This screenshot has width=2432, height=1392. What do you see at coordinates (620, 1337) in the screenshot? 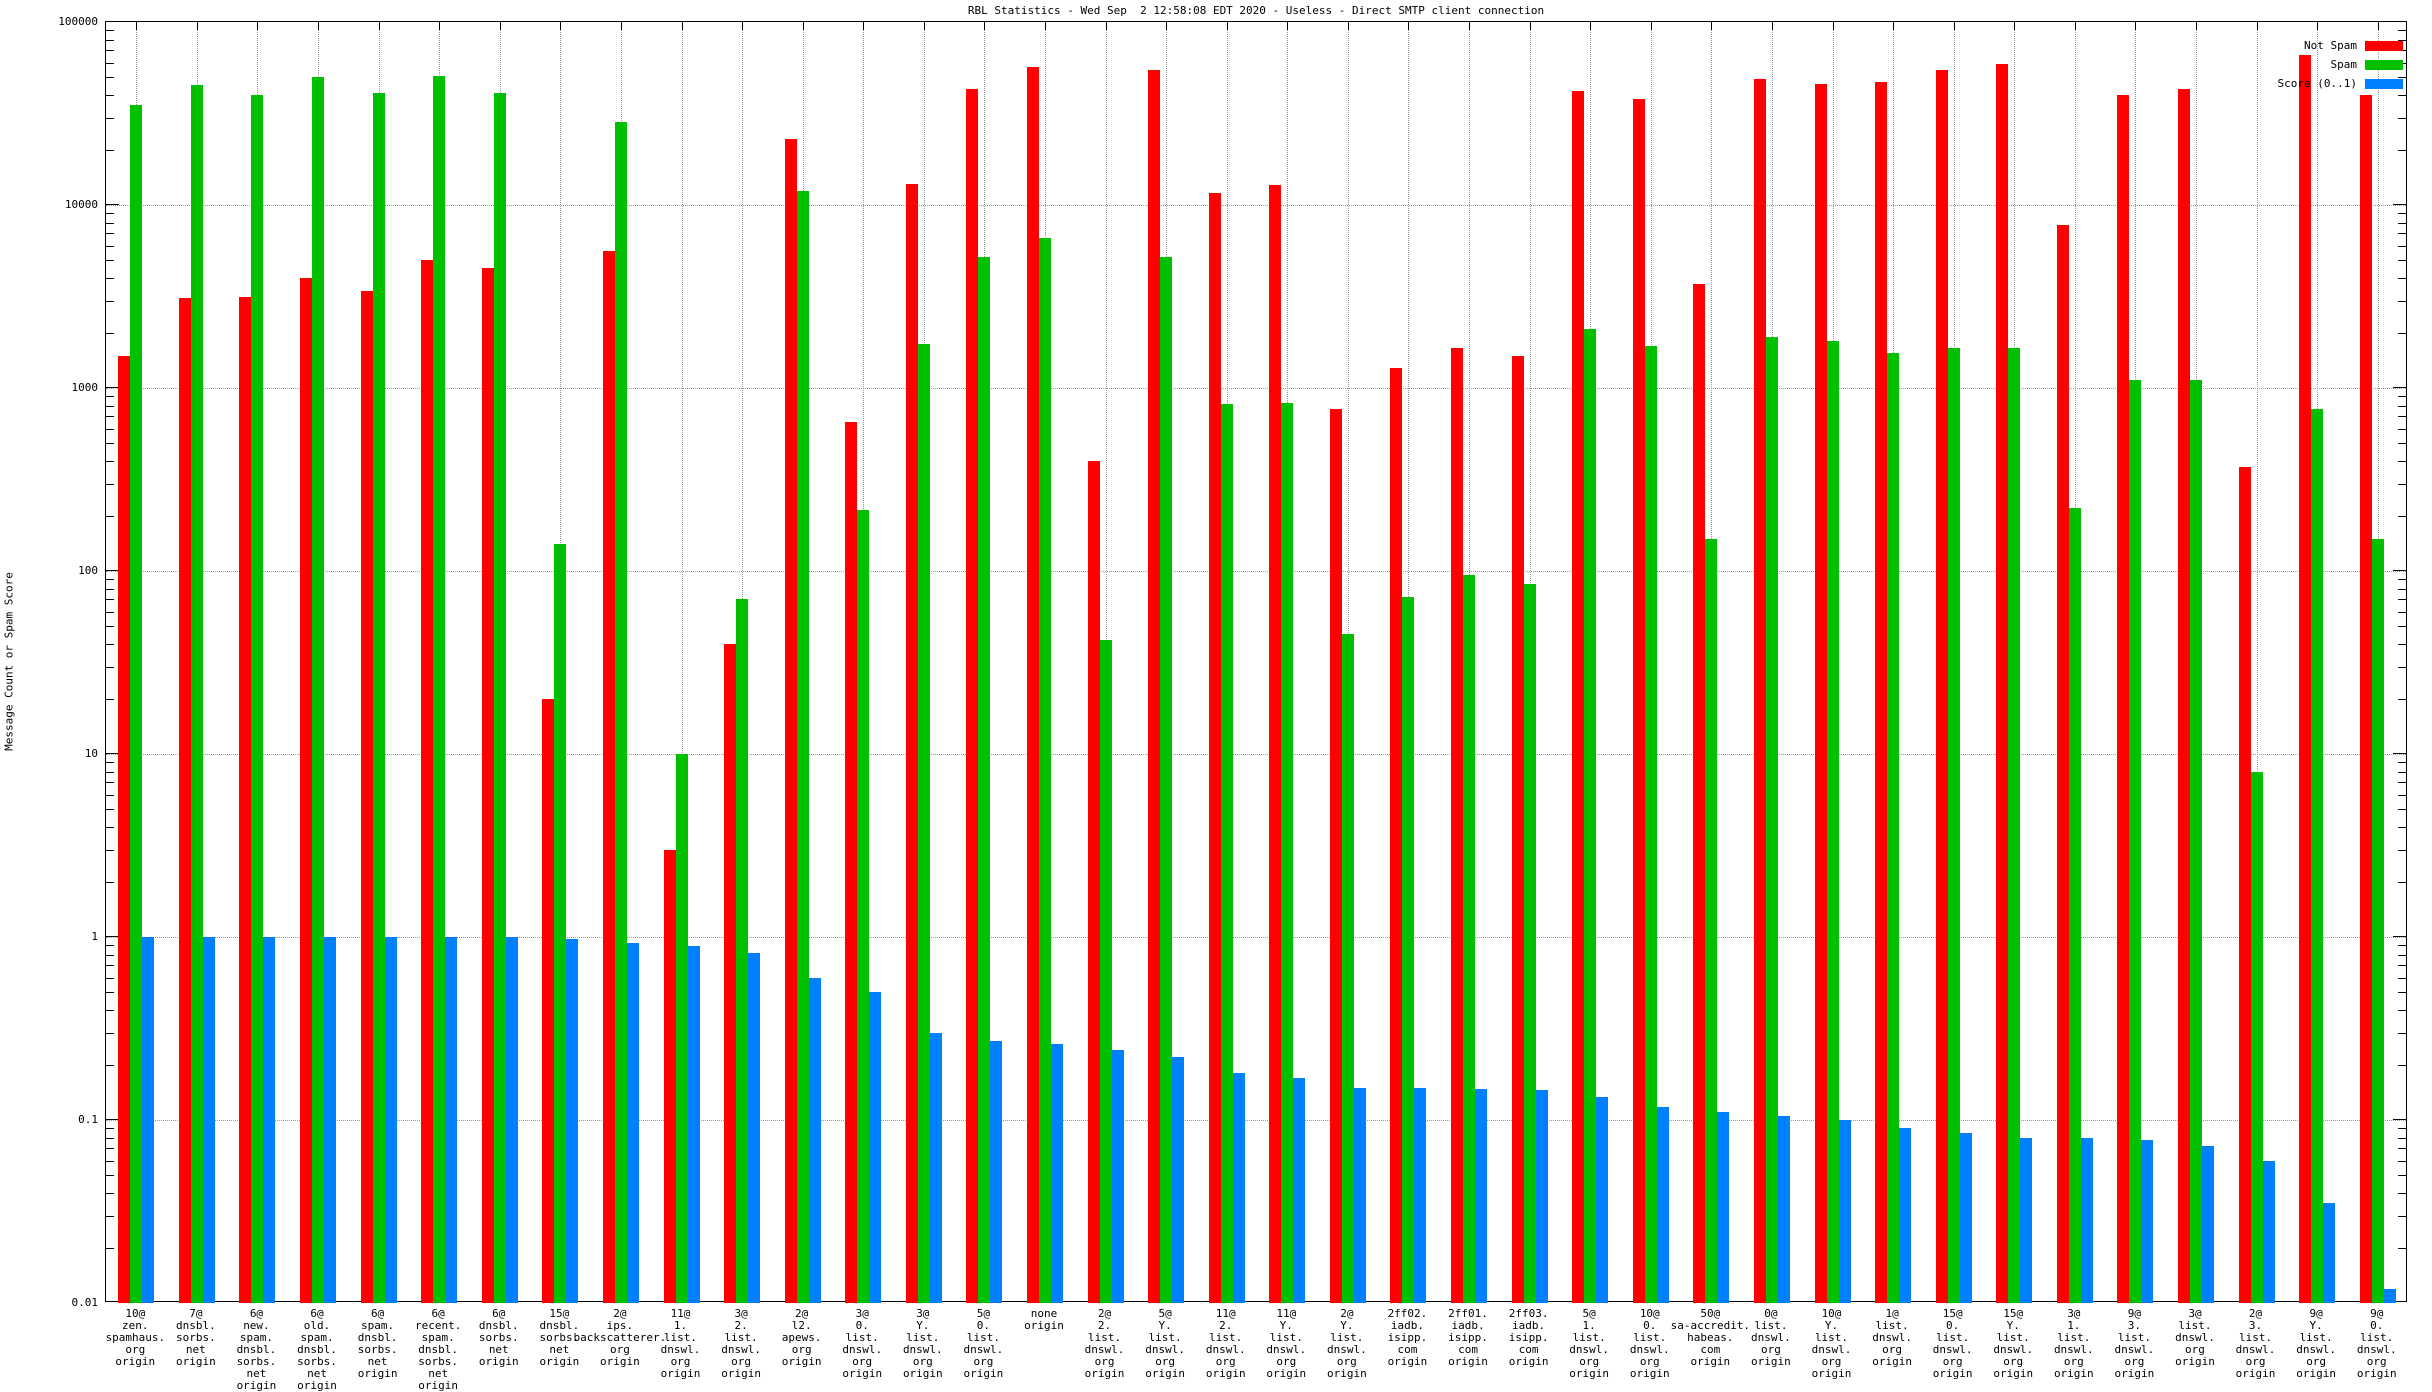
I see `x-tick-label: 2@ ips. backscatterer. org origin` at bounding box center [620, 1337].